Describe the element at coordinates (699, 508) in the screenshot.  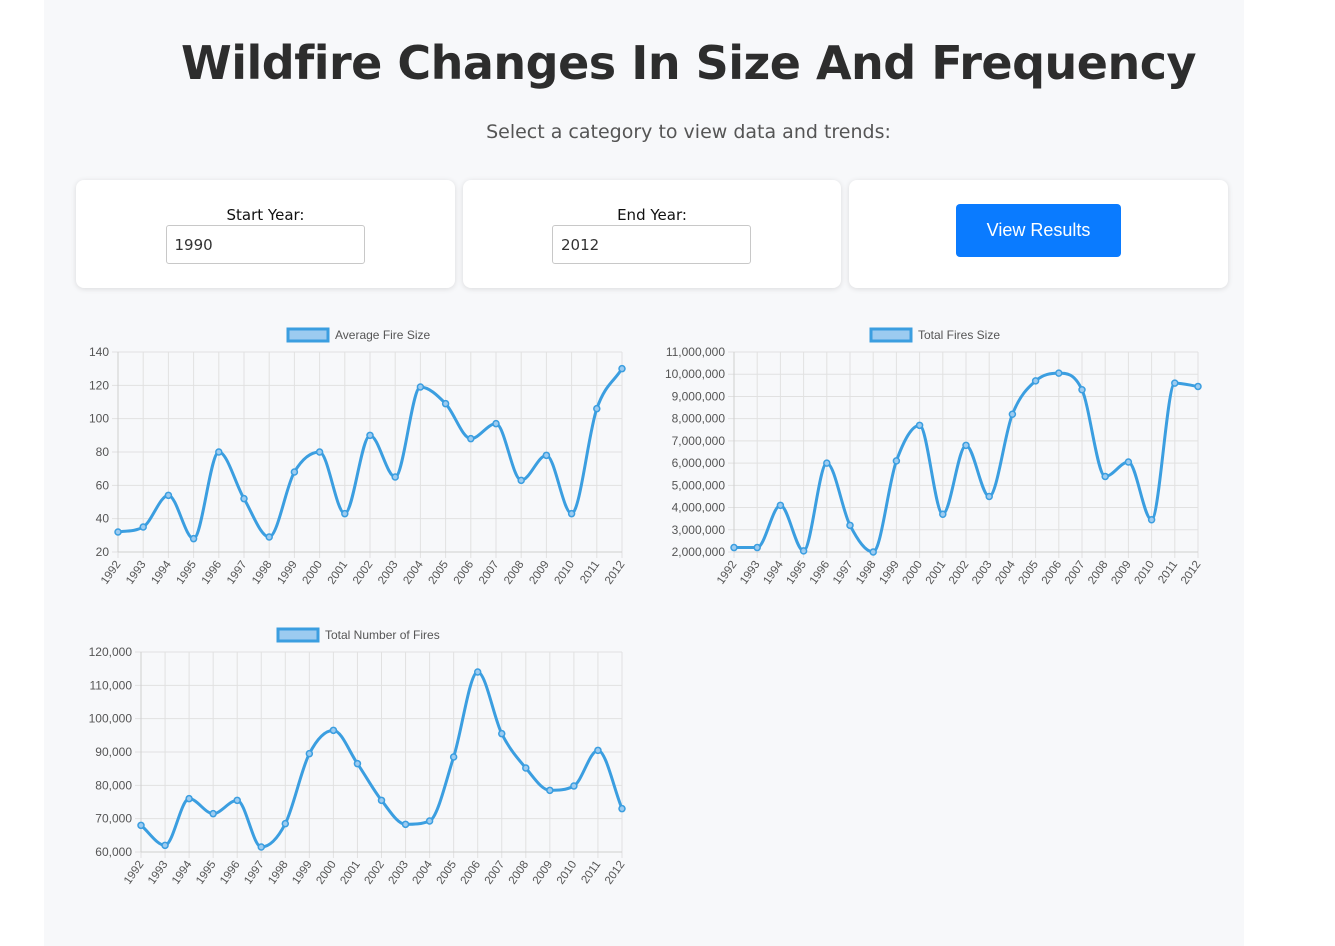
I see `y-tick-label: 4,000,000` at that location.